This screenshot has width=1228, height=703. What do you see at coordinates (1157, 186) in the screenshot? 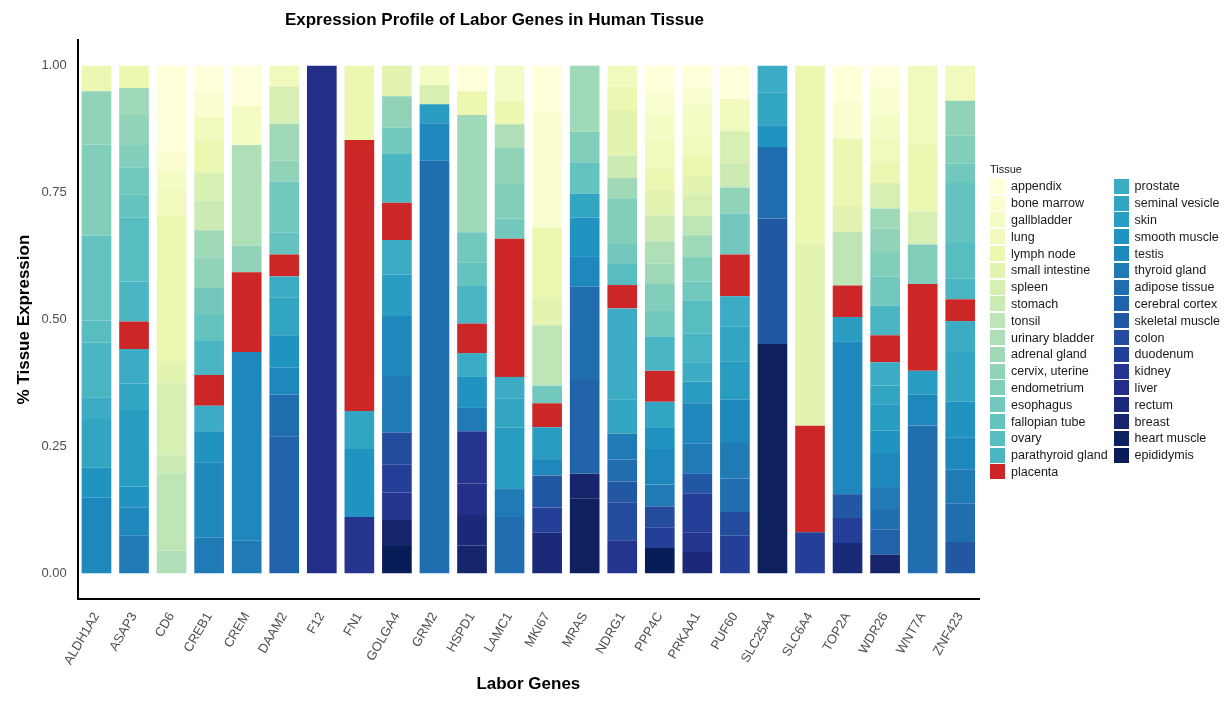
I see `legend-label: prostate` at bounding box center [1157, 186].